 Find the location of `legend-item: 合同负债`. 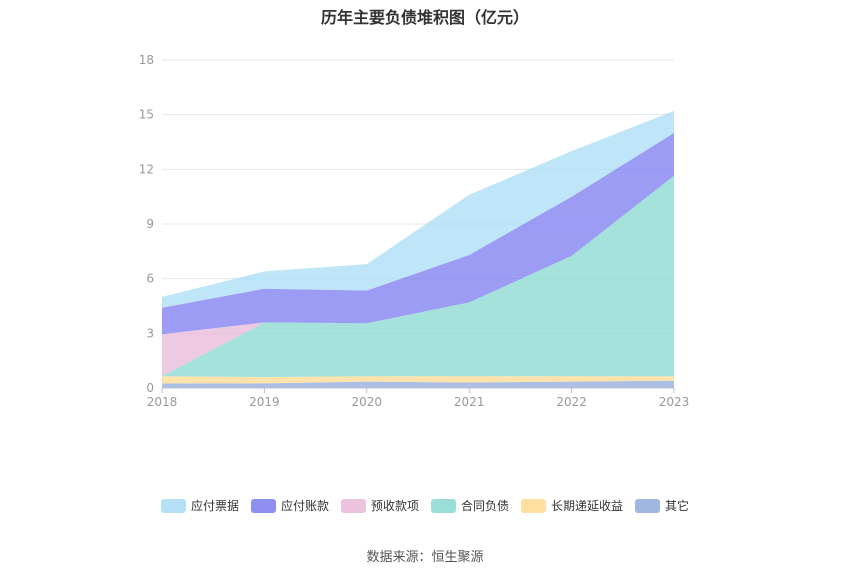

legend-item: 合同负债 is located at coordinates (470, 505).